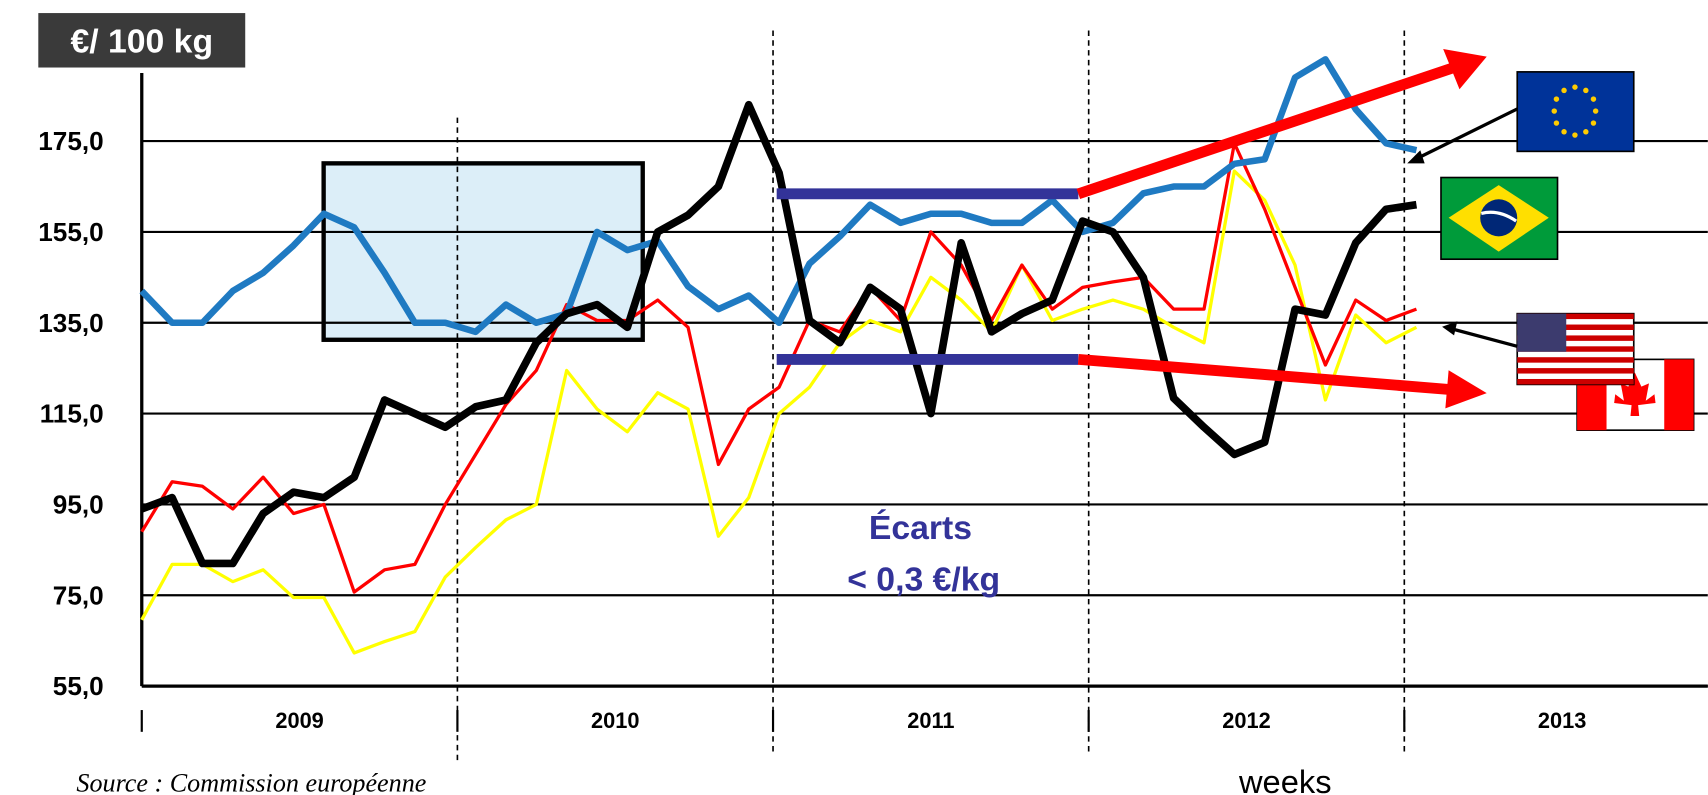 The height and width of the screenshot is (795, 1708). What do you see at coordinates (70, 141) in the screenshot?
I see `y-tick-label: 175,0` at bounding box center [70, 141].